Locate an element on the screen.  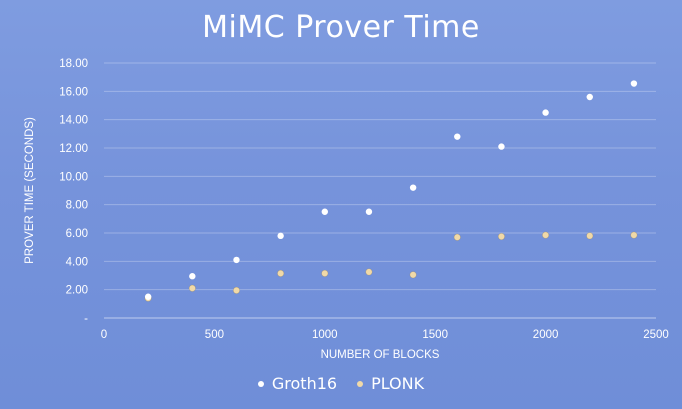
y-tick-label: 10.00 is located at coordinates (73, 177).